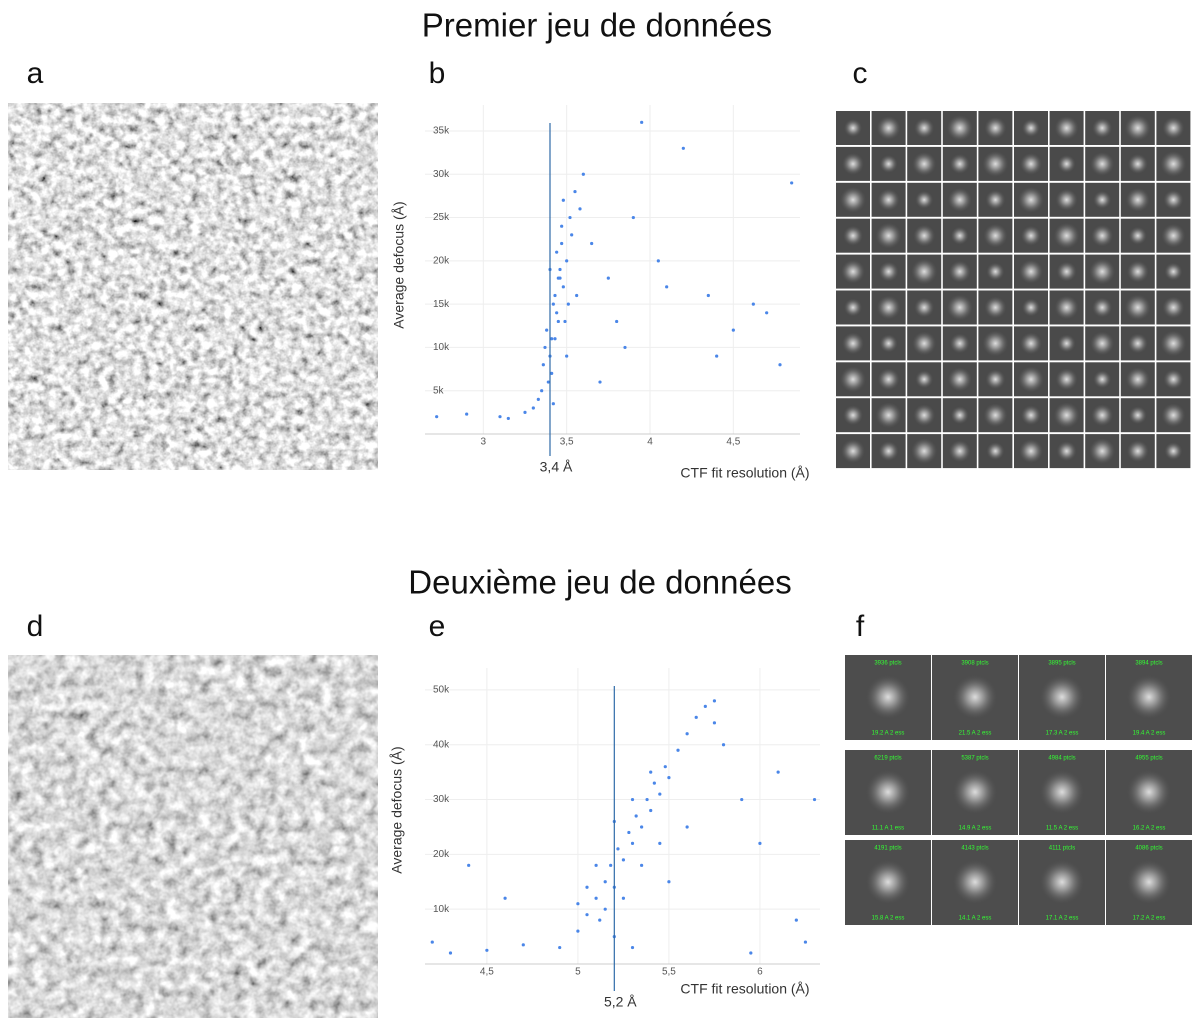 This screenshot has height=1021, width=1192. Describe the element at coordinates (733, 442) in the screenshot. I see `x-tick-label: 4,5` at that location.